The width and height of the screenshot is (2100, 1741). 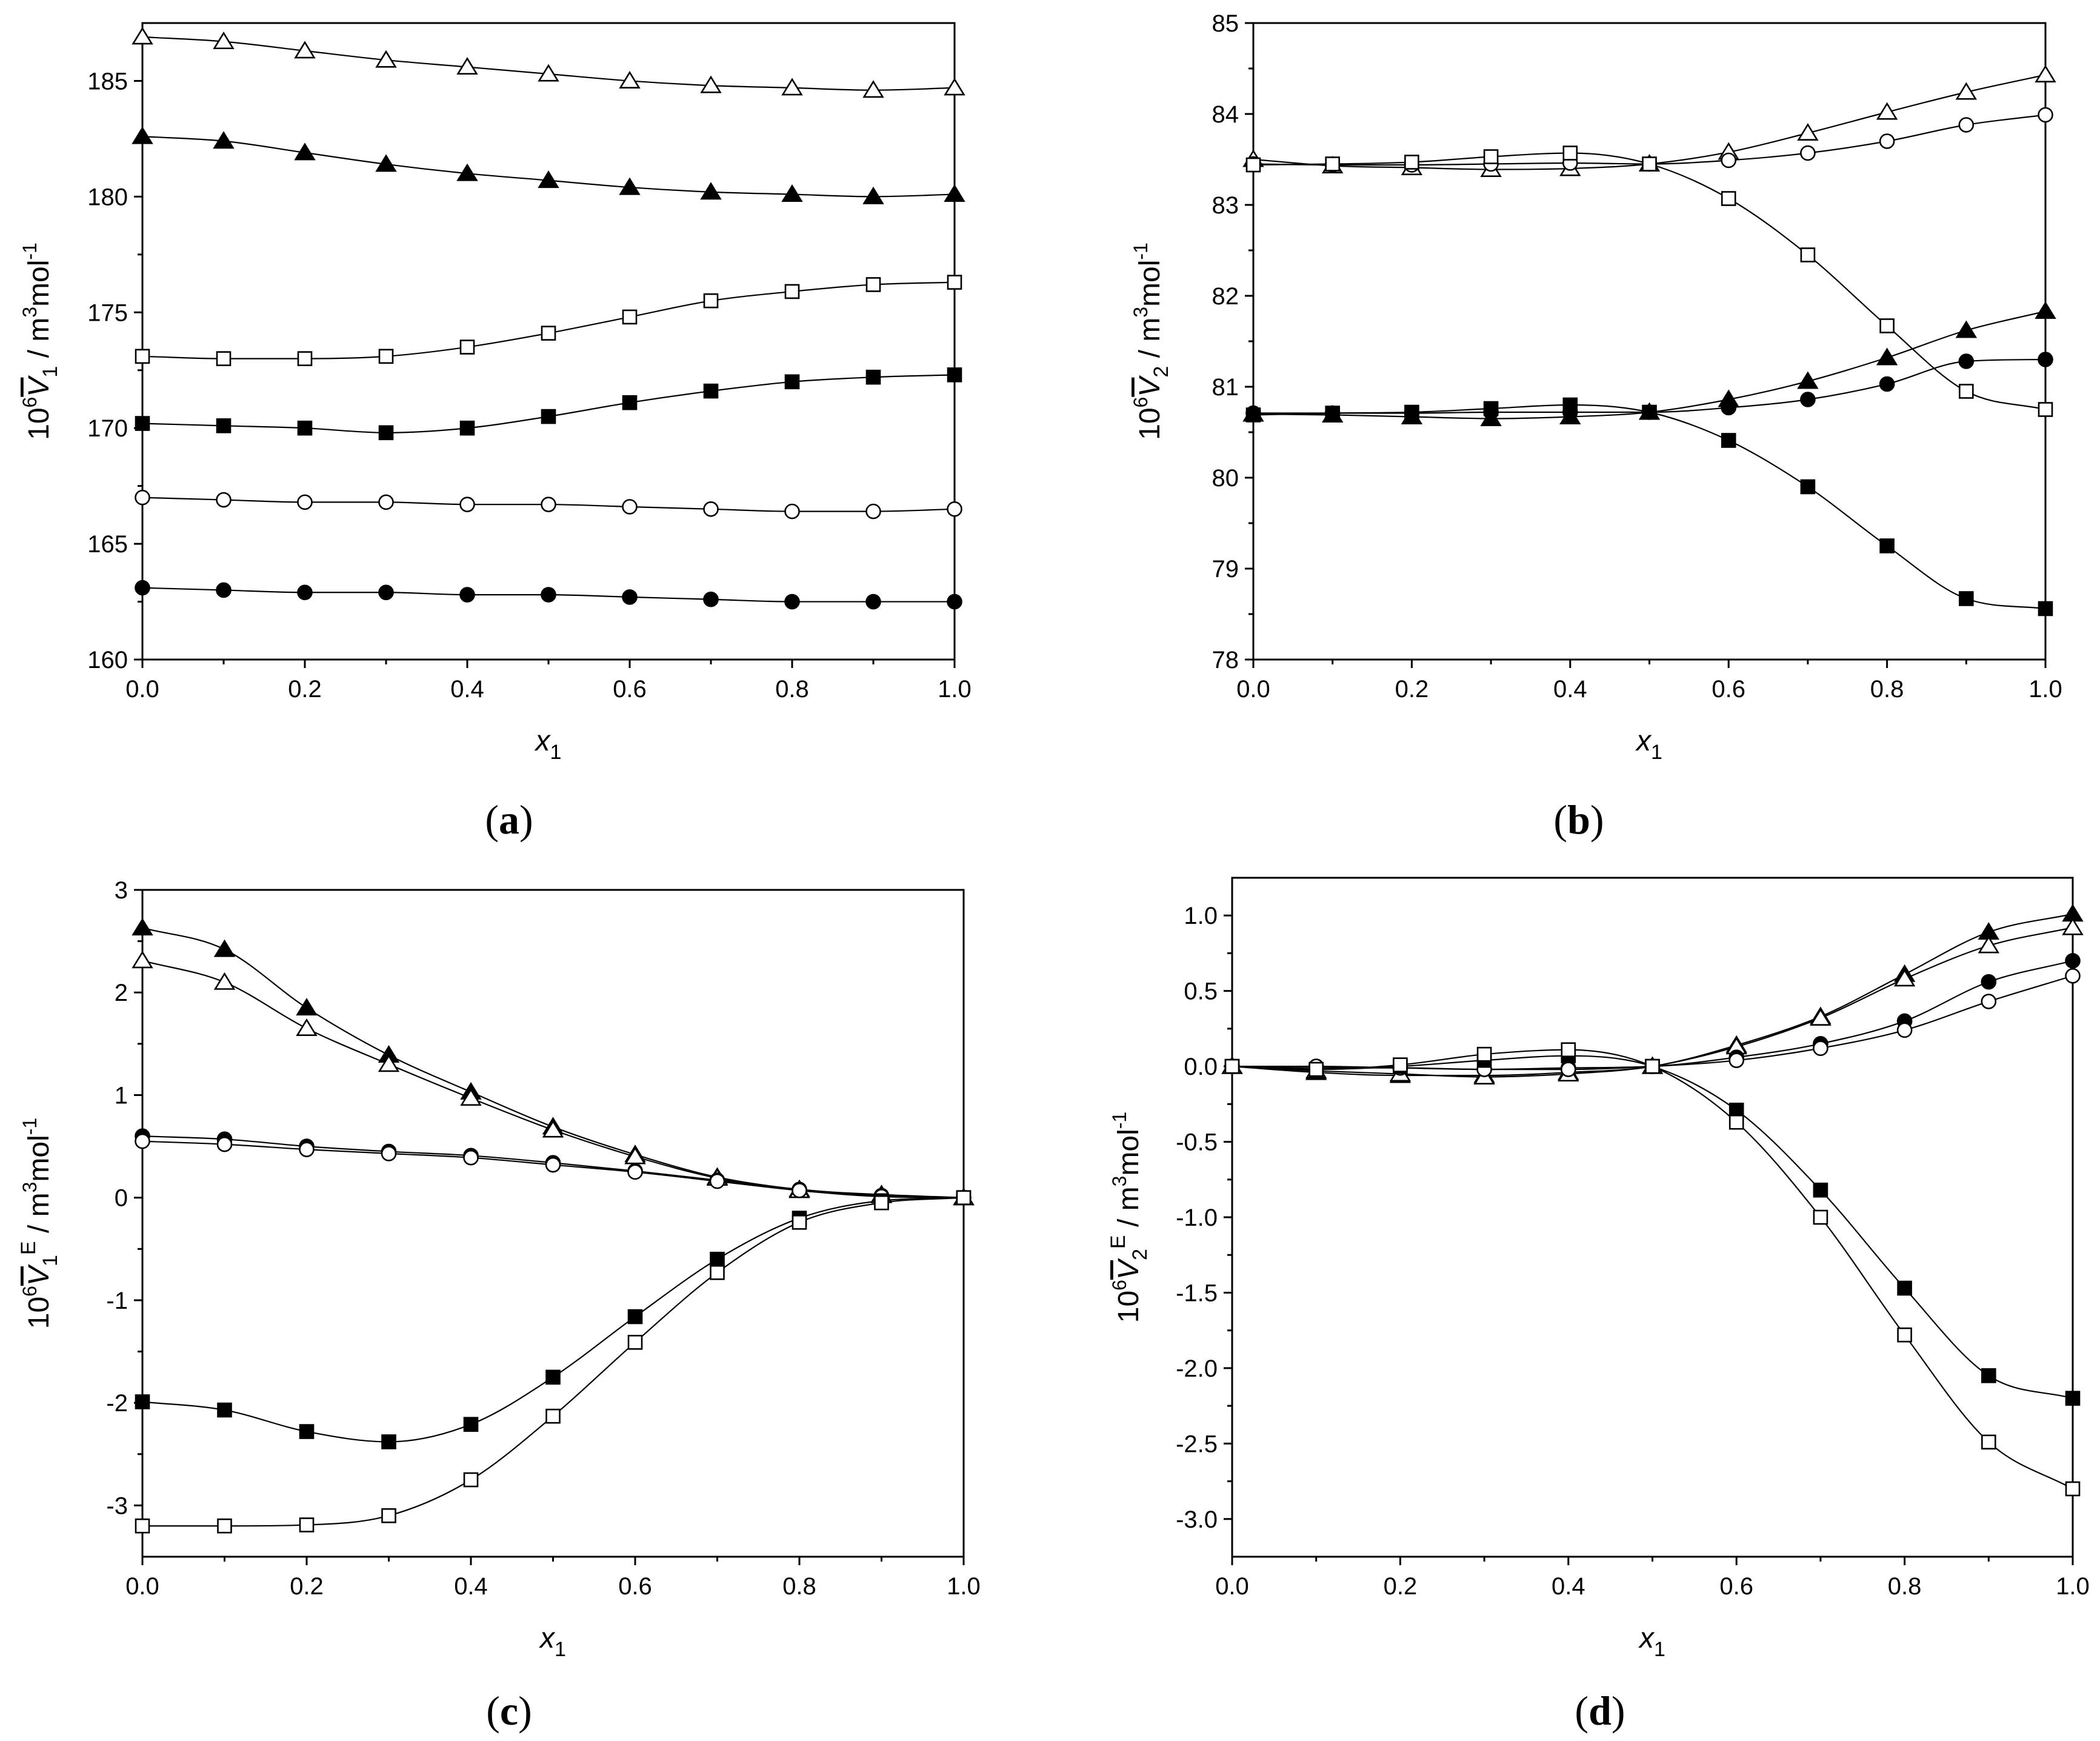 I want to click on y-tick-label: -0.5, so click(x=1197, y=1142).